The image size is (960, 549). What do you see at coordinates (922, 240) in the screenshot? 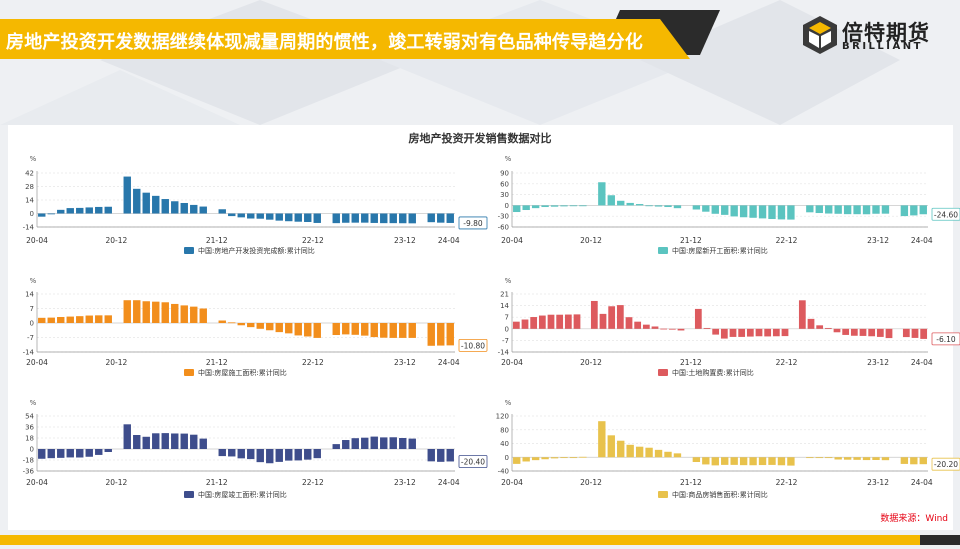
I see `x-tick-label: 24-04` at bounding box center [922, 240].